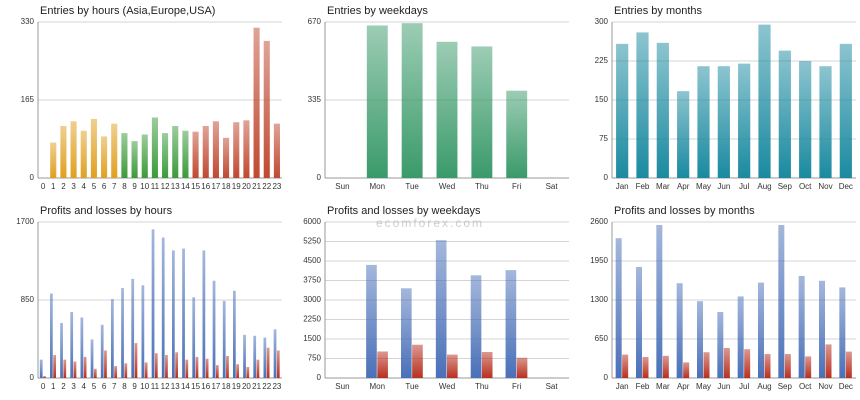 This screenshot has height=400, width=860. I want to click on x-tick-label: 6, so click(104, 386).